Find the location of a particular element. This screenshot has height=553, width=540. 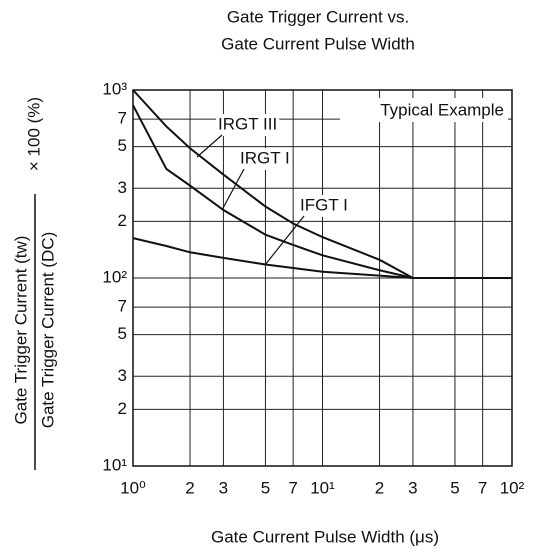

y-axis-label: Gate Trigger Current (tw) is located at coordinates (20, 330).